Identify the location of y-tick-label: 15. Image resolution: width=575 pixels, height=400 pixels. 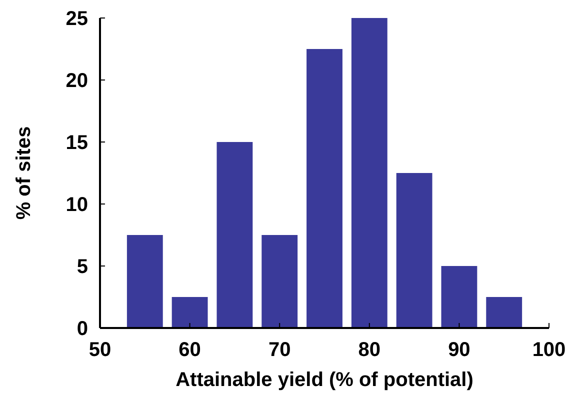
(77, 143).